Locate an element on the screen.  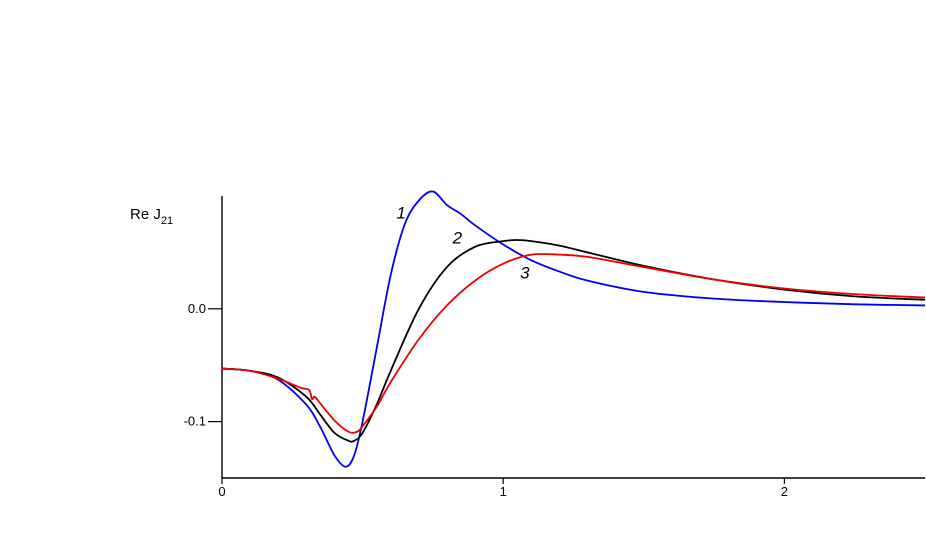
curve-label-3: 3 is located at coordinates (525, 272).